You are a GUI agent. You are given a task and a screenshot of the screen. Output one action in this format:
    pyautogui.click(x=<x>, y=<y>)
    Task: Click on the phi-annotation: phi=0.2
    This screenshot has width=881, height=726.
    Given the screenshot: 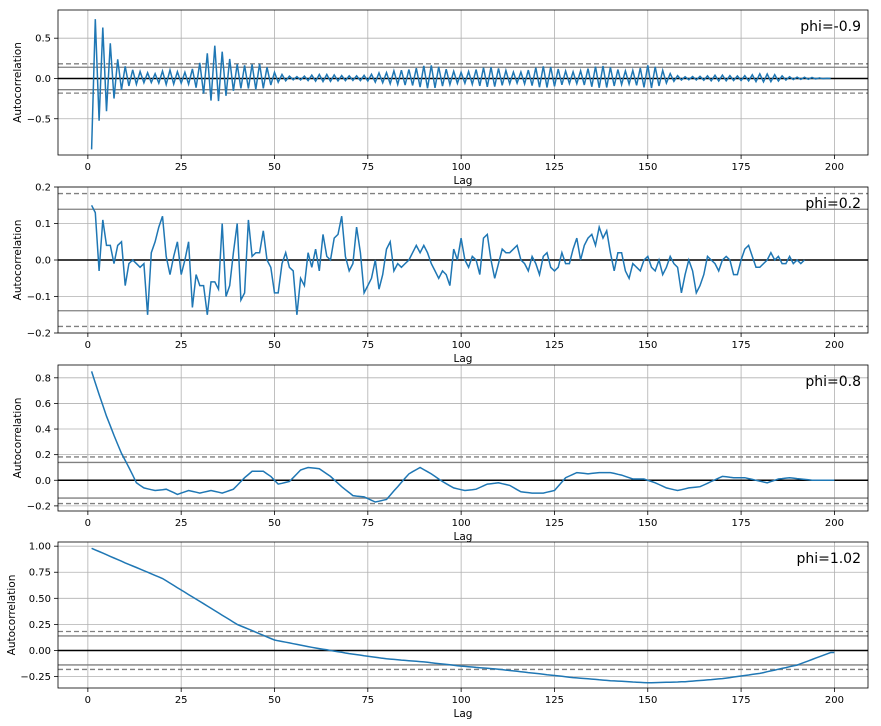 What is the action you would take?
    pyautogui.click(x=833, y=204)
    